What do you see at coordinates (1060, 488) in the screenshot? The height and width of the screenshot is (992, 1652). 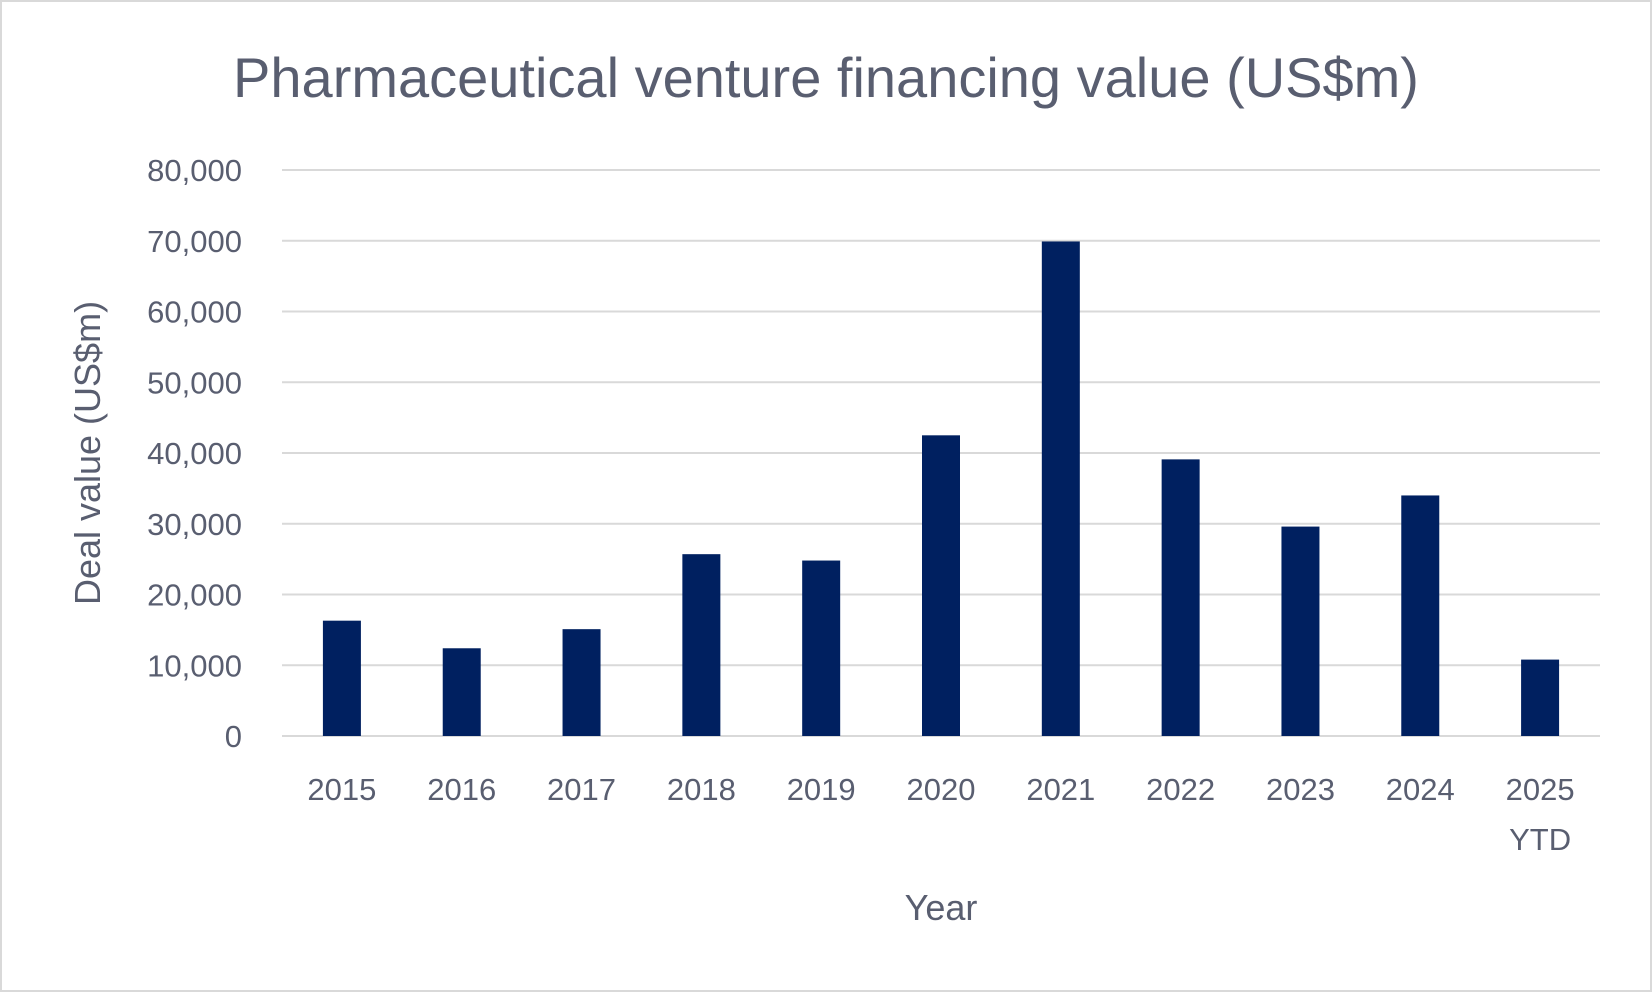 I see `bar-2021` at bounding box center [1060, 488].